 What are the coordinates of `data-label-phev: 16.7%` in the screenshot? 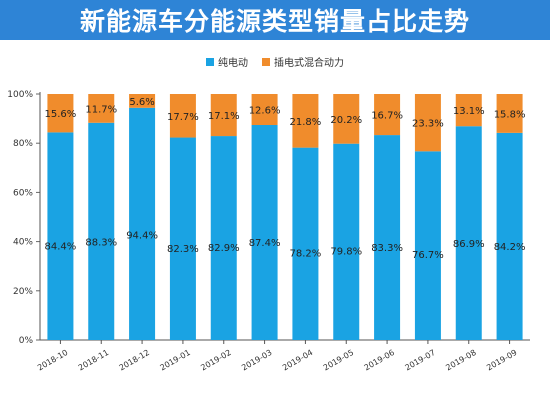 It's located at (387, 116).